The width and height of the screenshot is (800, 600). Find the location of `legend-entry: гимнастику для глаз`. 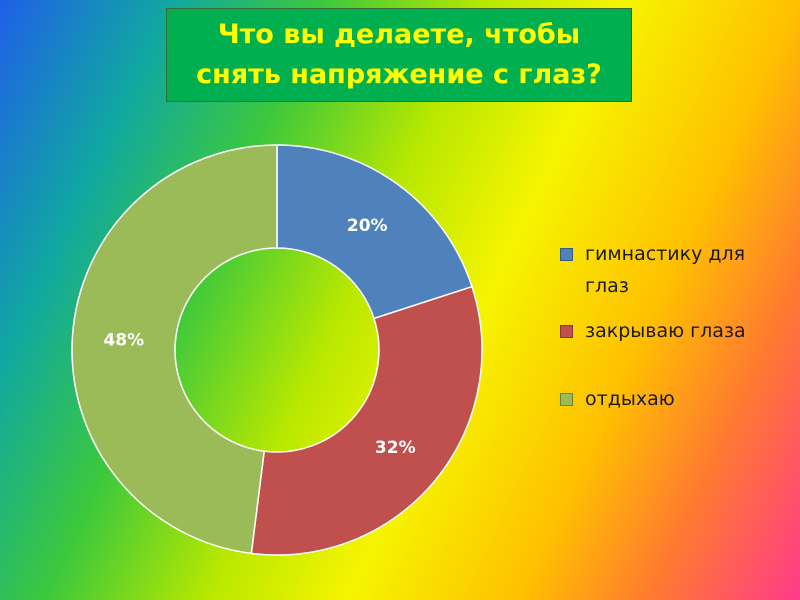

legend-entry: гимнастику для глаз is located at coordinates (676, 270).